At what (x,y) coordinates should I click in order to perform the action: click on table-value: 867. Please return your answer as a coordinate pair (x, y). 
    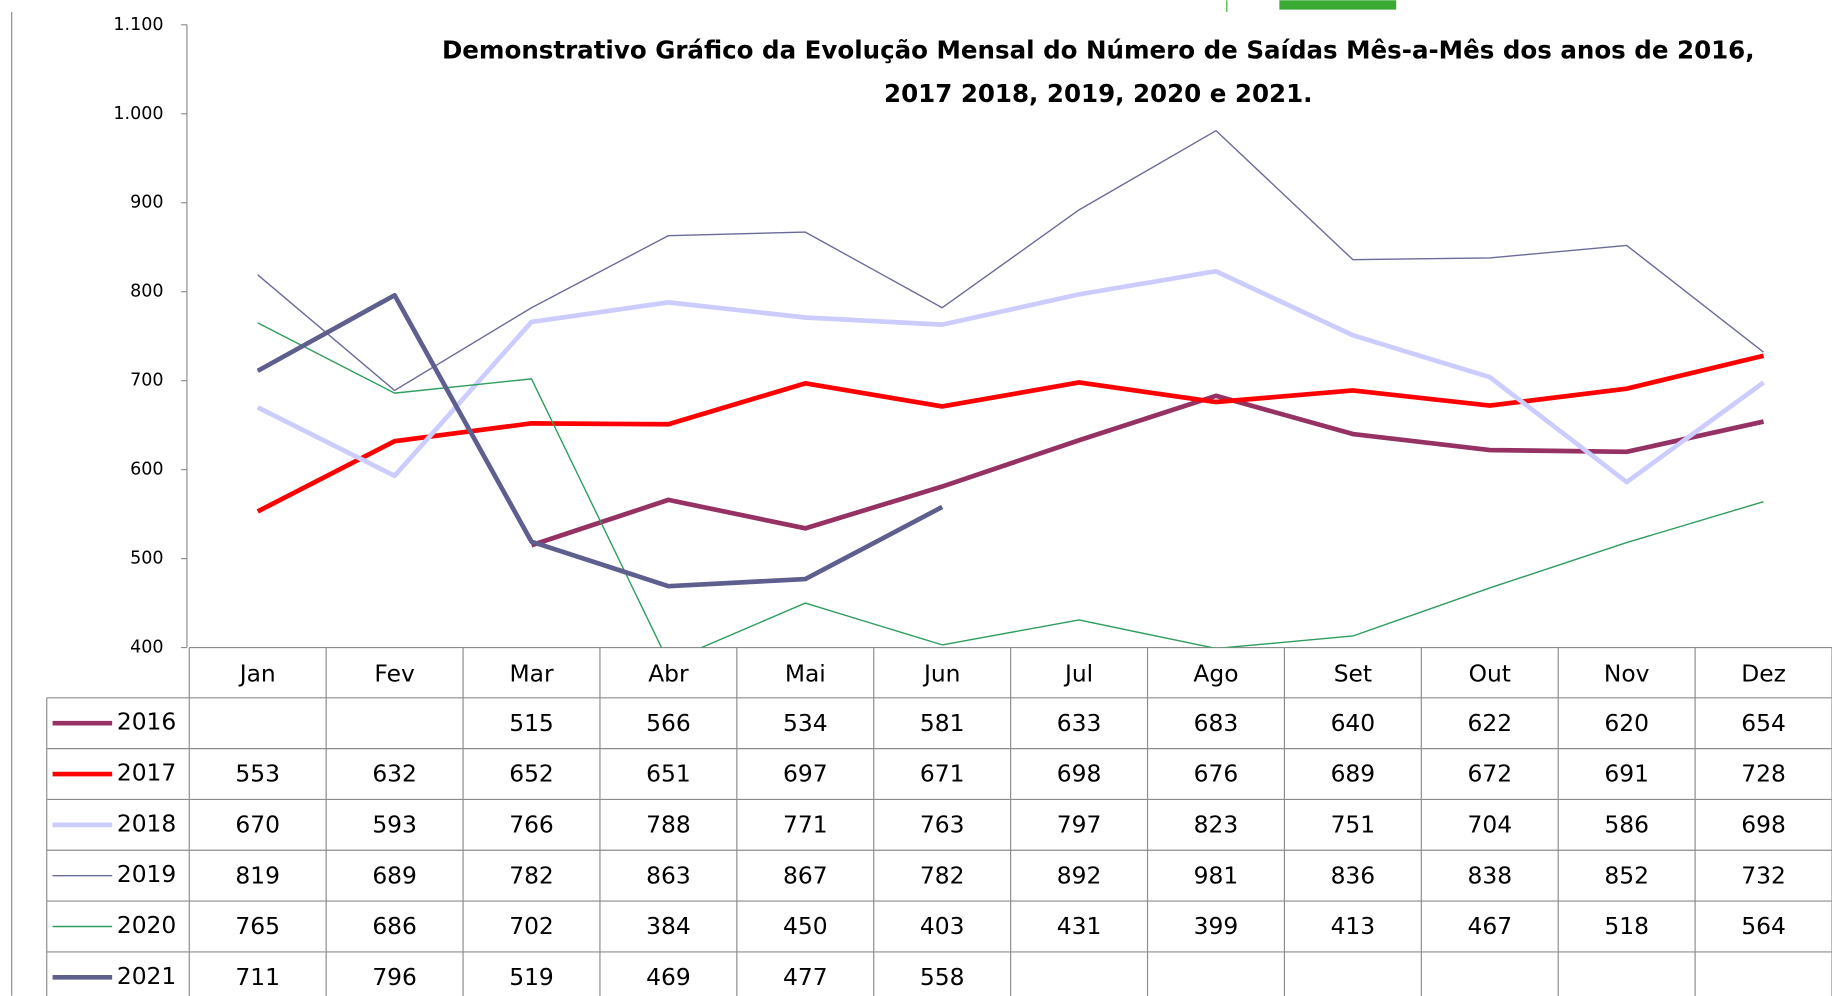
    Looking at the image, I should click on (805, 875).